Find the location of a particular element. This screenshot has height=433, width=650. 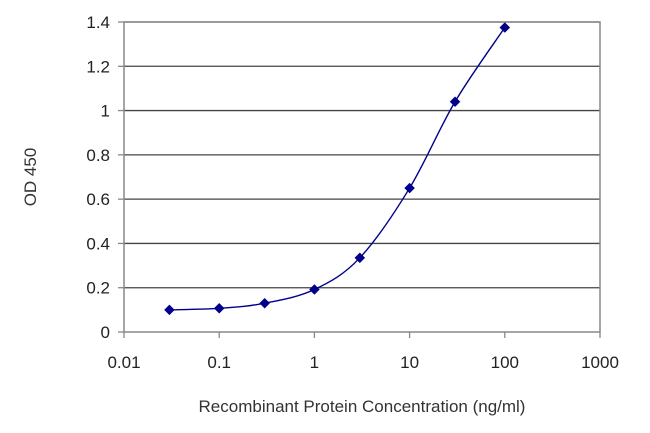

x-tick-label: 100 is located at coordinates (505, 362).